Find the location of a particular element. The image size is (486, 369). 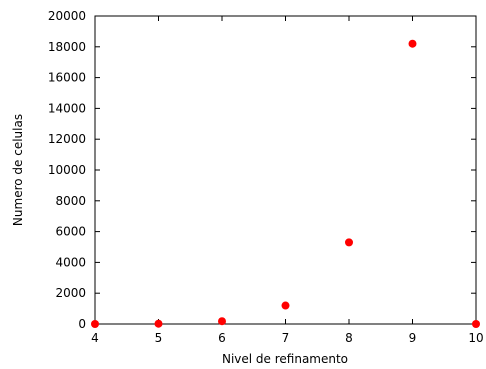

x-axis-label: Nivel de refinamento is located at coordinates (285, 359).